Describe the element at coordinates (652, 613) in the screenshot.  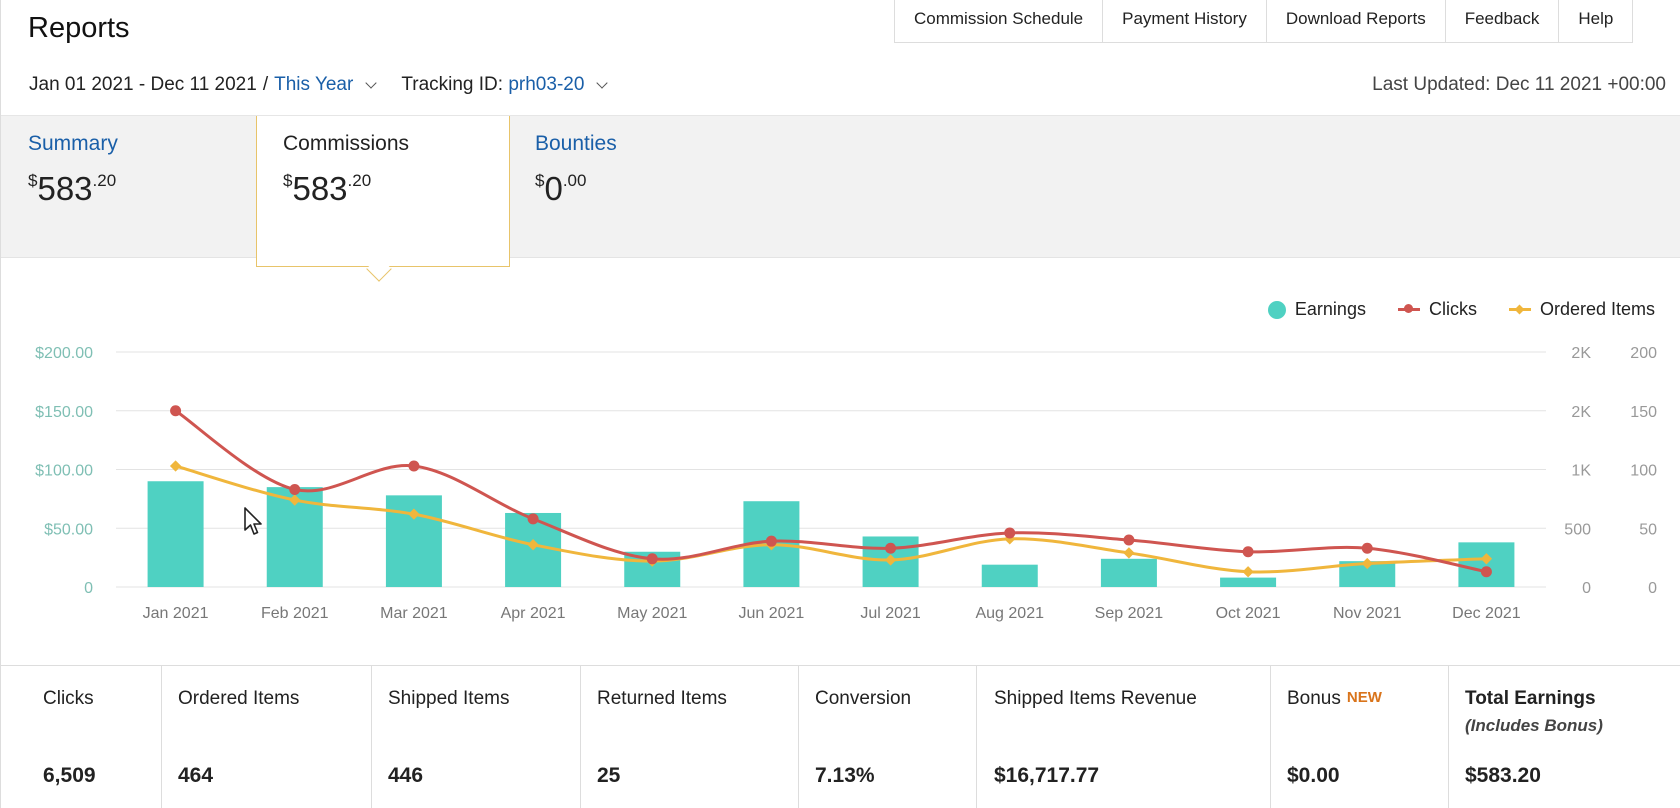
I see `x-tick-label: May 2021` at that location.